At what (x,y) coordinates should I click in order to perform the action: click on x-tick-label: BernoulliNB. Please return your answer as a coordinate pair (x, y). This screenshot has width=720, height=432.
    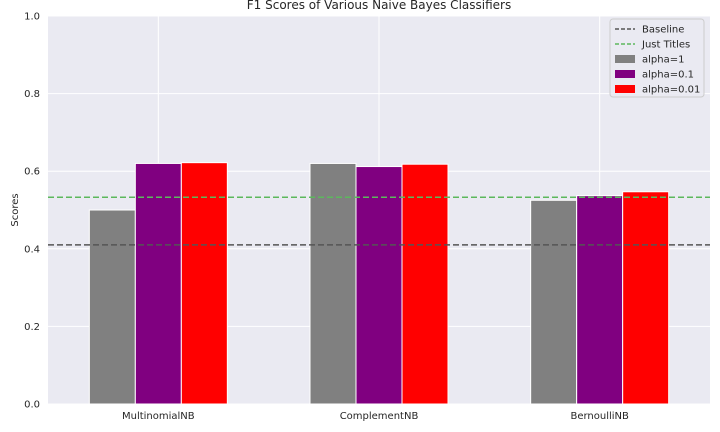
    Looking at the image, I should click on (599, 416).